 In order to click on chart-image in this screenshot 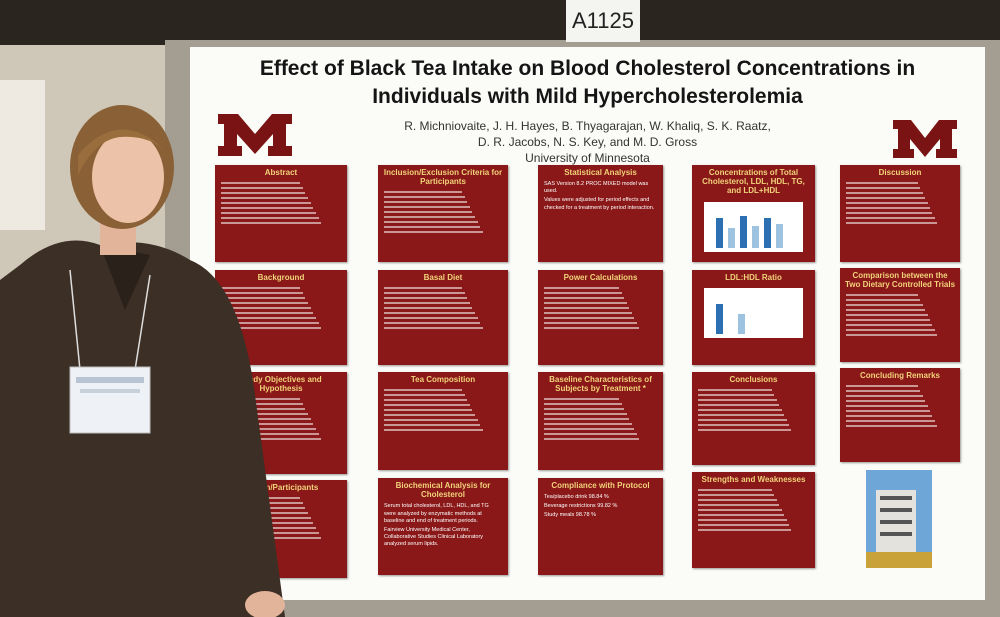, I will do `click(753, 226)`.